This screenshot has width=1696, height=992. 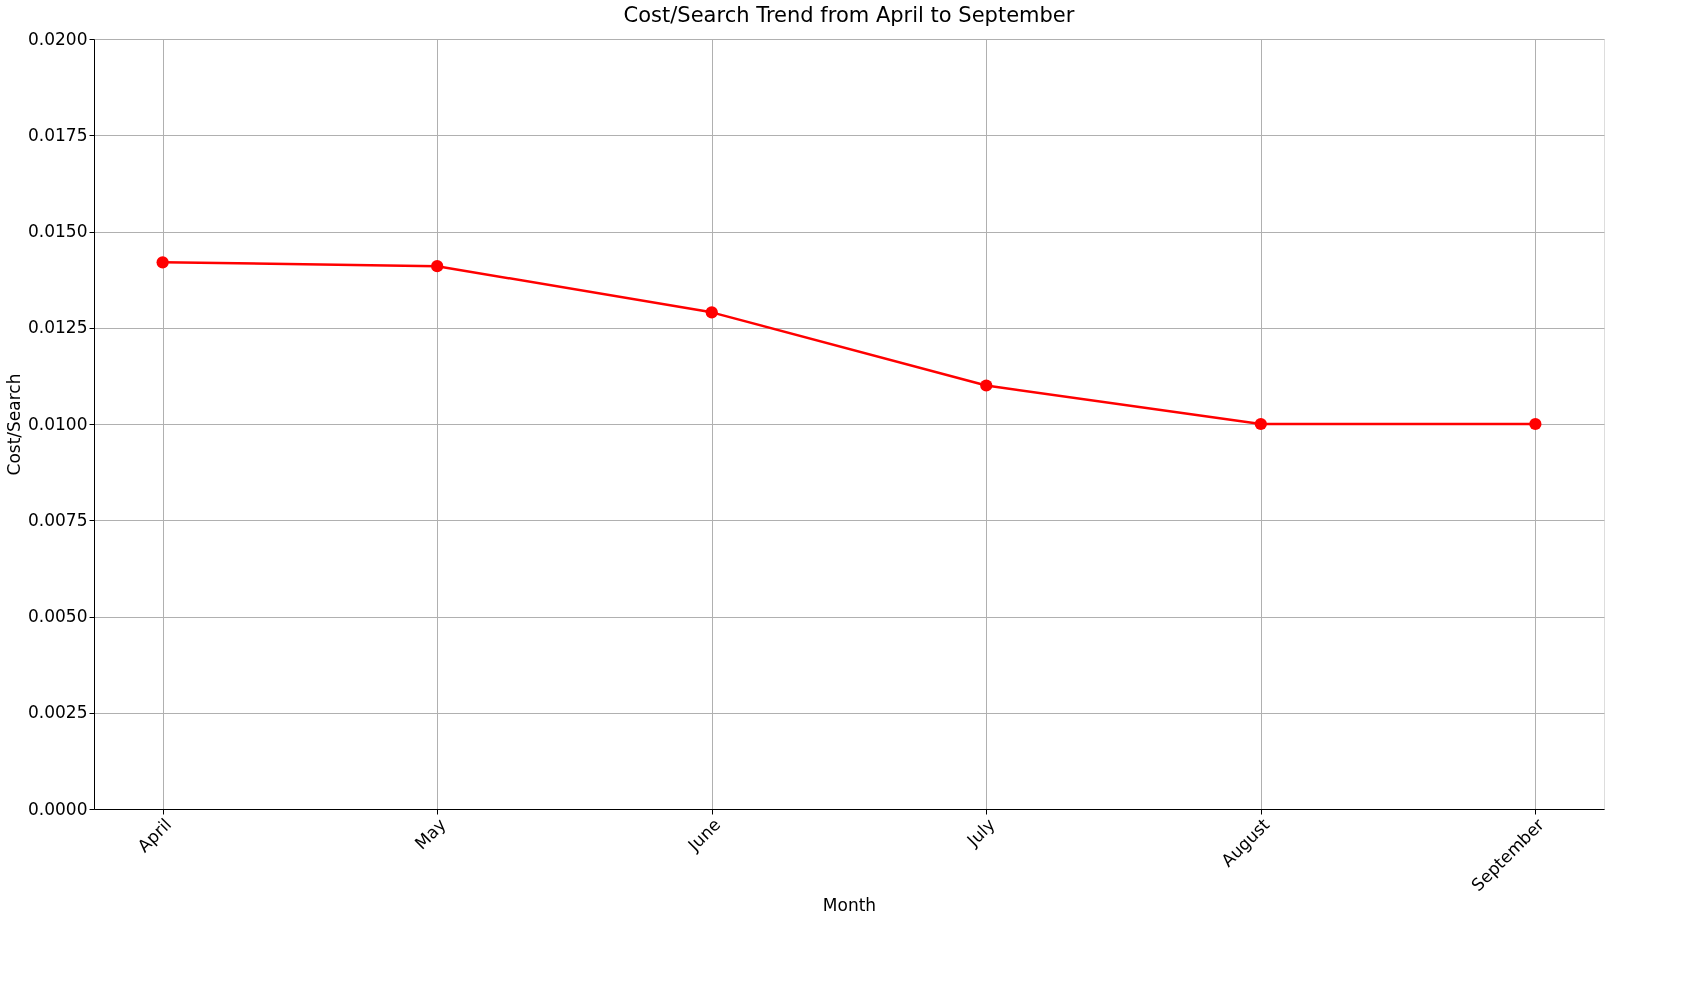 What do you see at coordinates (58, 712) in the screenshot?
I see `y-tick-label: 0.0025` at bounding box center [58, 712].